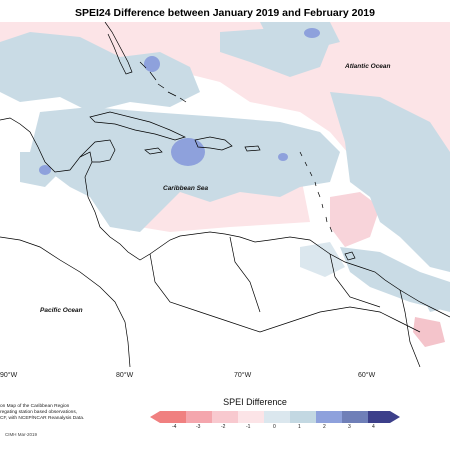 The height and width of the screenshot is (450, 450). I want to click on map-footer: CIMH Mar-2019, so click(21, 434).